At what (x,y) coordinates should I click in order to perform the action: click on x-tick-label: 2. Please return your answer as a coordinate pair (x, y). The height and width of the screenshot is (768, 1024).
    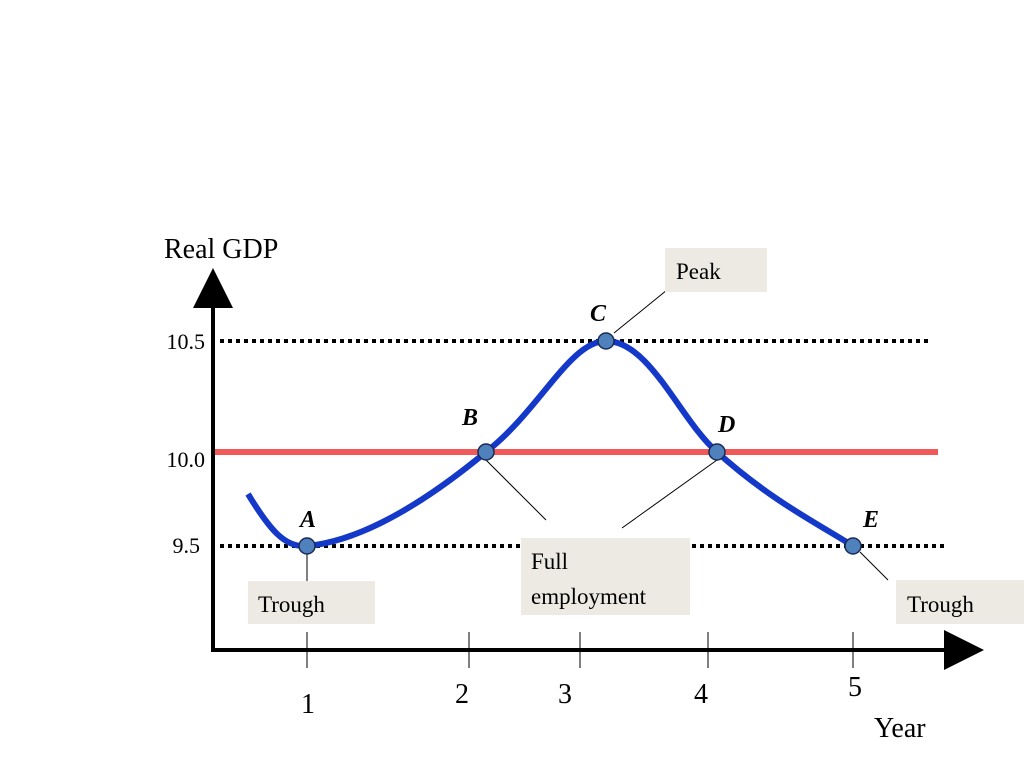
    Looking at the image, I should click on (462, 694).